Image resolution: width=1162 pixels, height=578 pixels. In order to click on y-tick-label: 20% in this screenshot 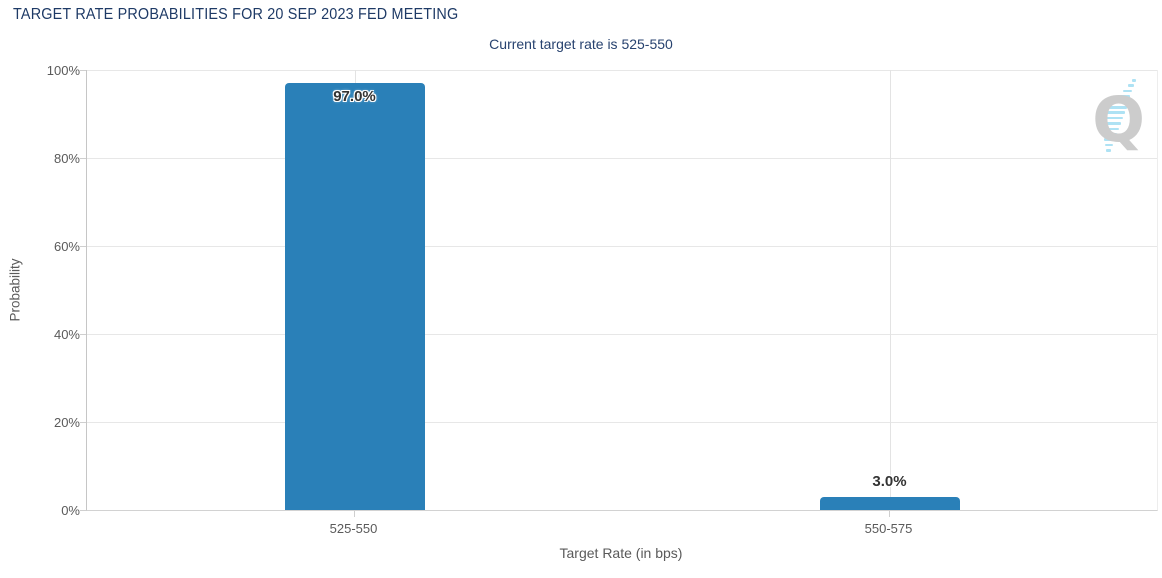, I will do `click(66, 422)`.